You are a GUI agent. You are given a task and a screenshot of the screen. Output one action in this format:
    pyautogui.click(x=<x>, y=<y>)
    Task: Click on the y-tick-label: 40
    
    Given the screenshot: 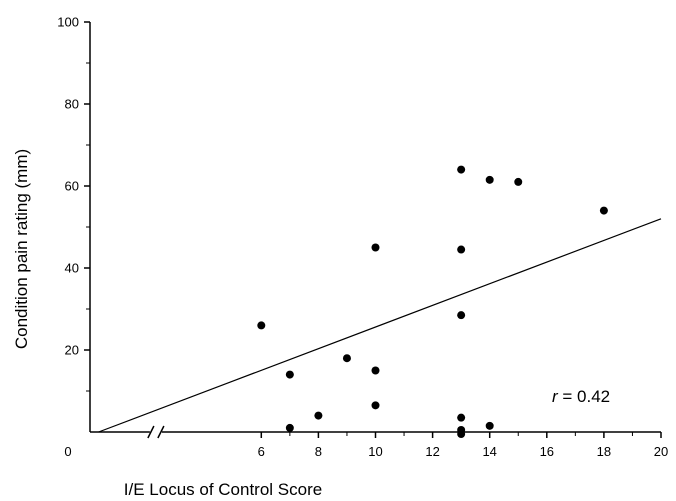 What is the action you would take?
    pyautogui.click(x=72, y=268)
    